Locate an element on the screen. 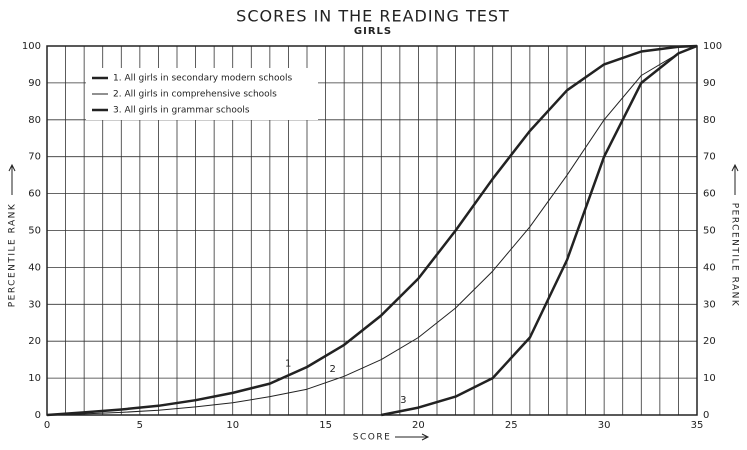 The width and height of the screenshot is (747, 450). y-tick-label: 10 is located at coordinates (34, 378).